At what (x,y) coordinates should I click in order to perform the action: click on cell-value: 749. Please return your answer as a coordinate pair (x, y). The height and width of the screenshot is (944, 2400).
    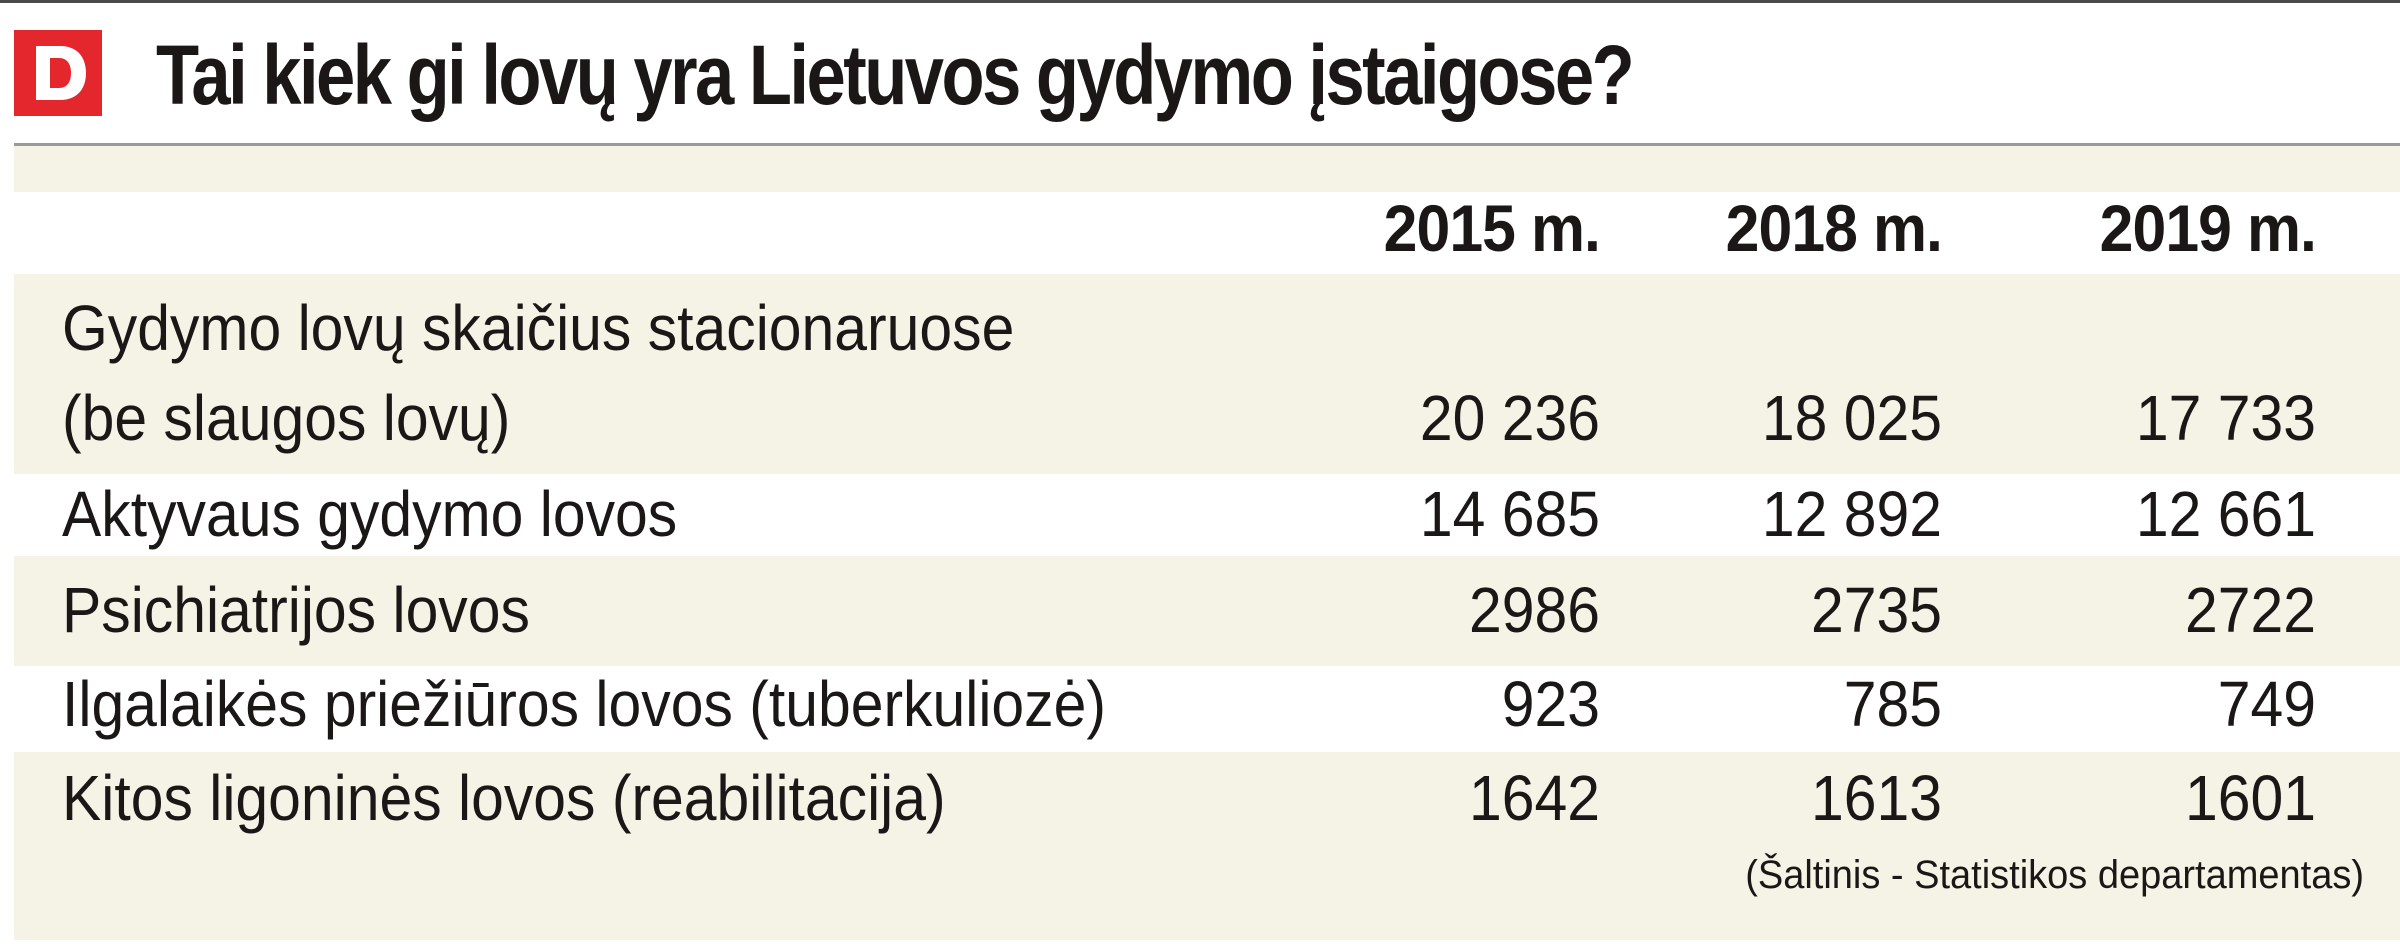
    Looking at the image, I should click on (2266, 704).